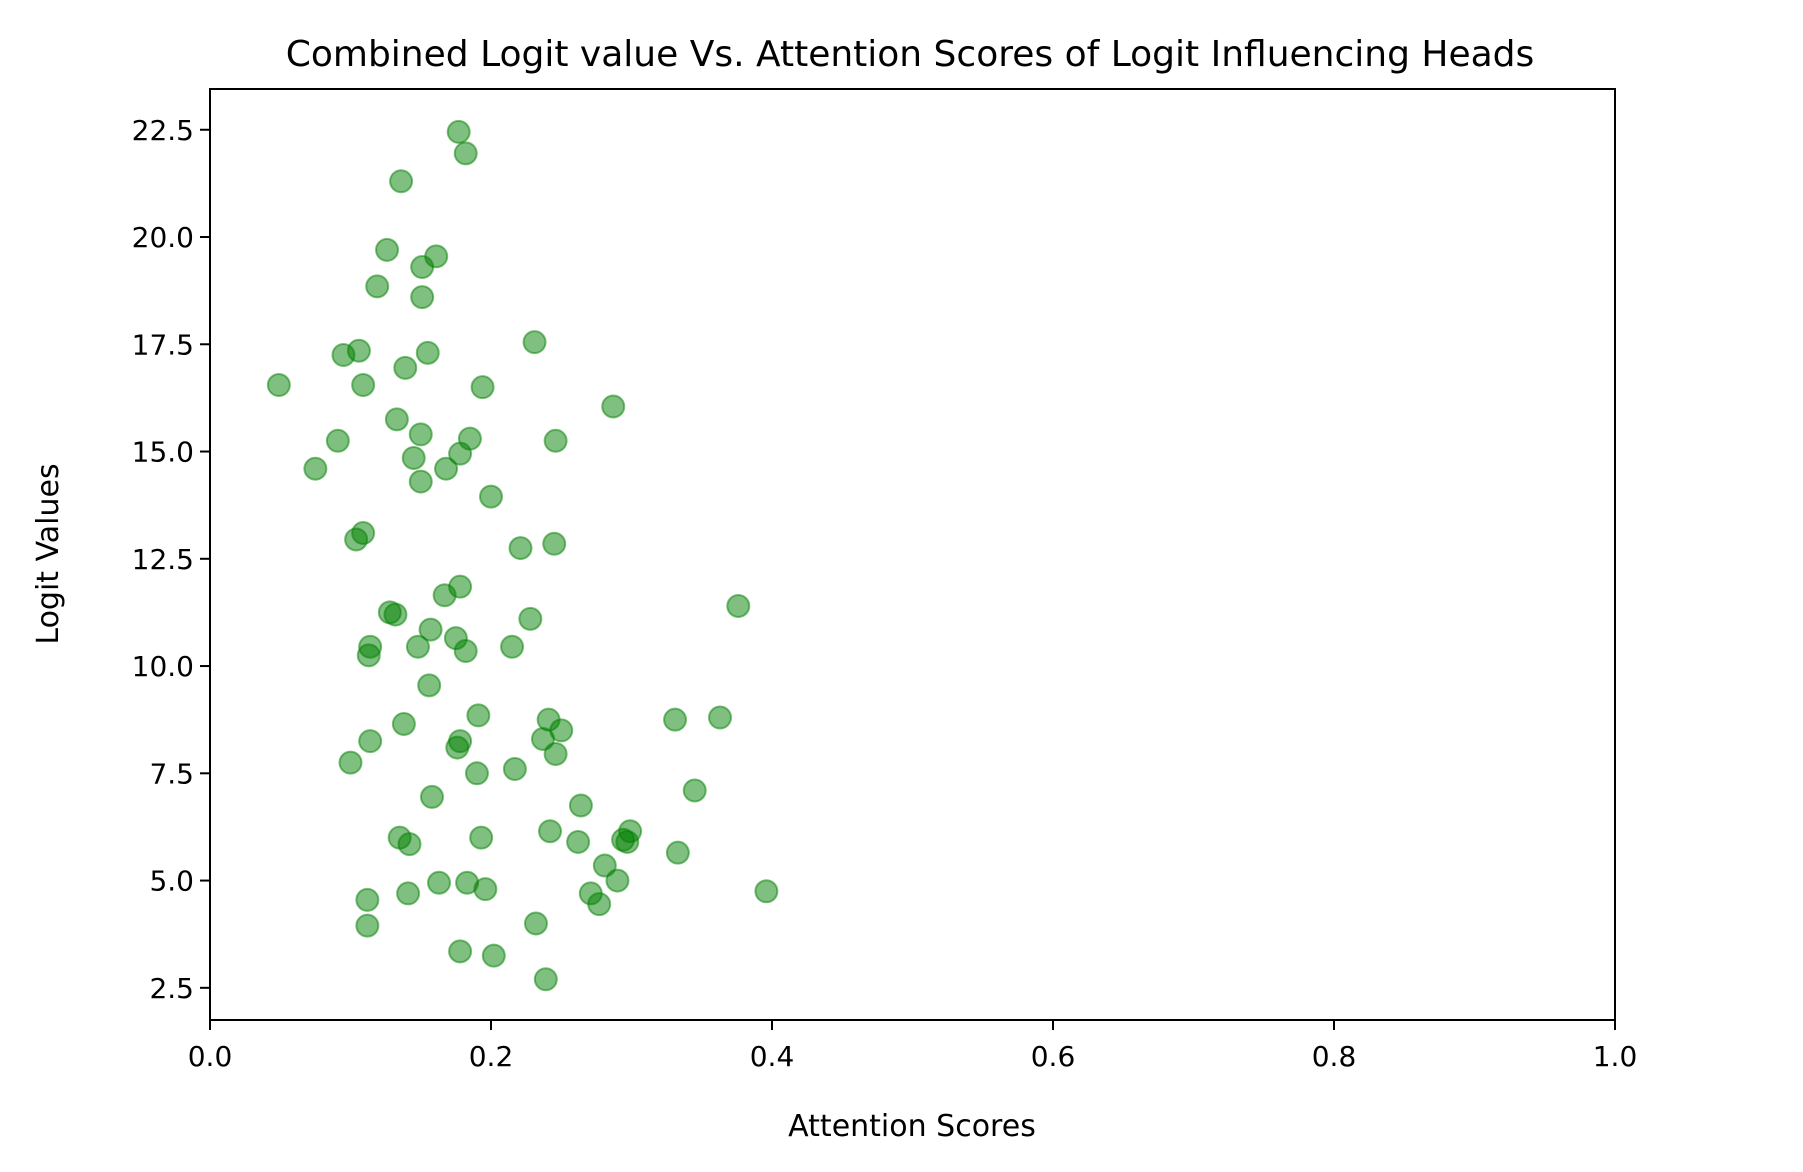 The image size is (1803, 1172). I want to click on x-tick-label: 1.0, so click(1615, 1056).